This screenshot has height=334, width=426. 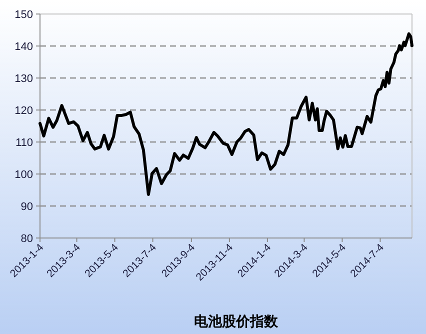 What do you see at coordinates (26, 239) in the screenshot?
I see `y-tick-label: 80` at bounding box center [26, 239].